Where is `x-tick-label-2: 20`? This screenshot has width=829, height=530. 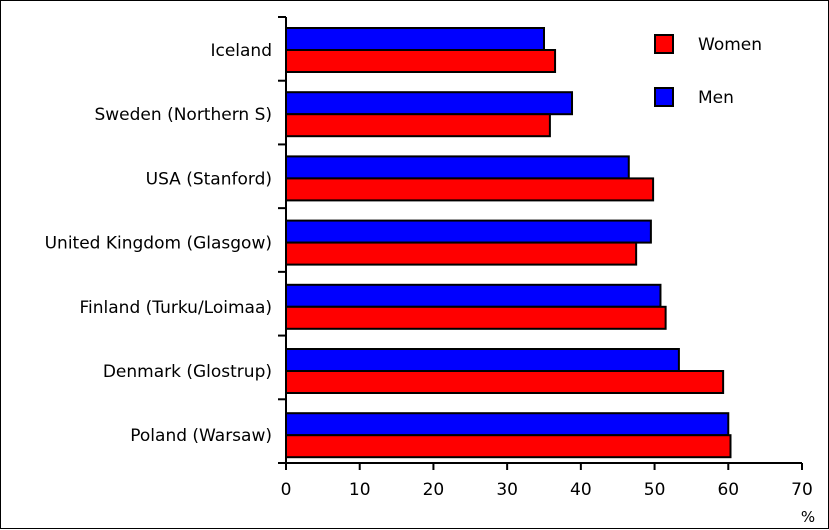 x-tick-label-2: 20 is located at coordinates (434, 490).